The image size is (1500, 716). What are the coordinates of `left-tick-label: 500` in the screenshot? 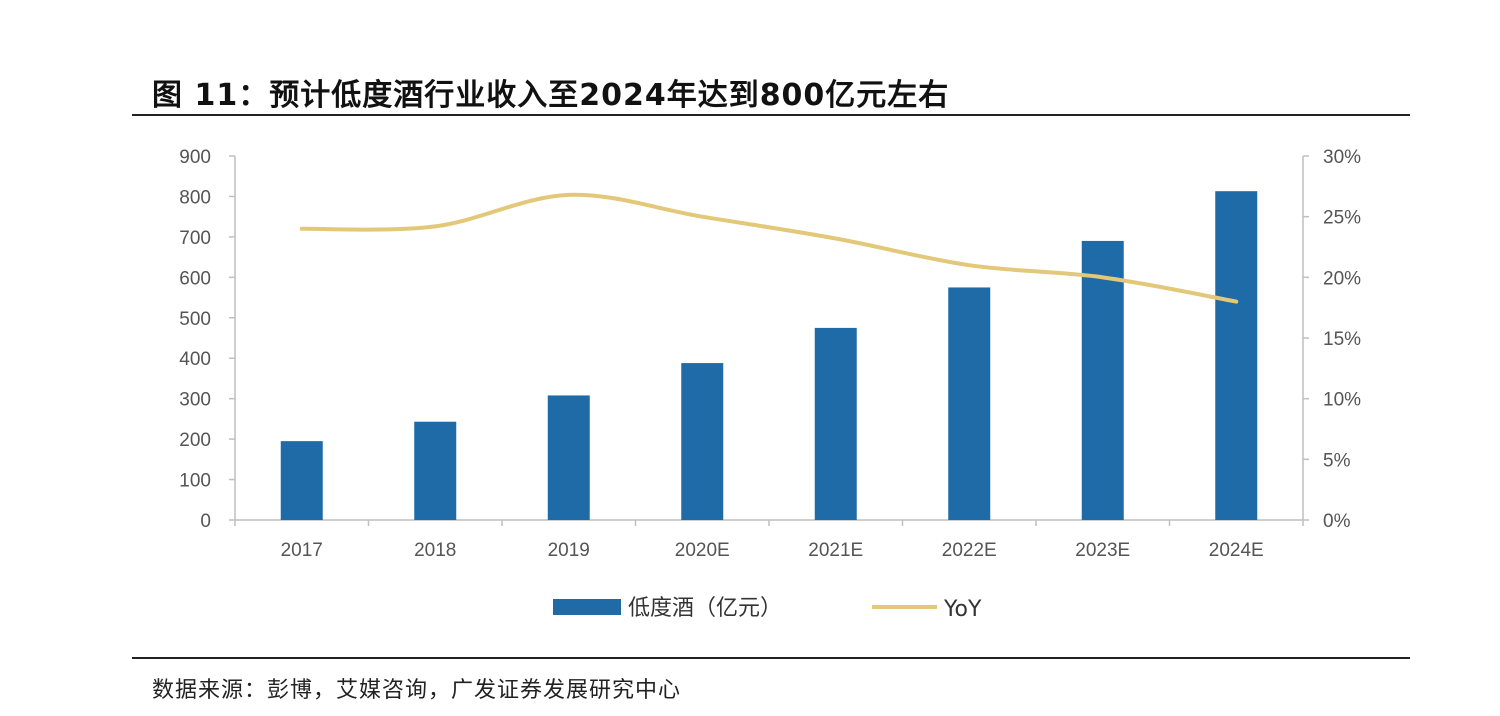 It's located at (195, 319).